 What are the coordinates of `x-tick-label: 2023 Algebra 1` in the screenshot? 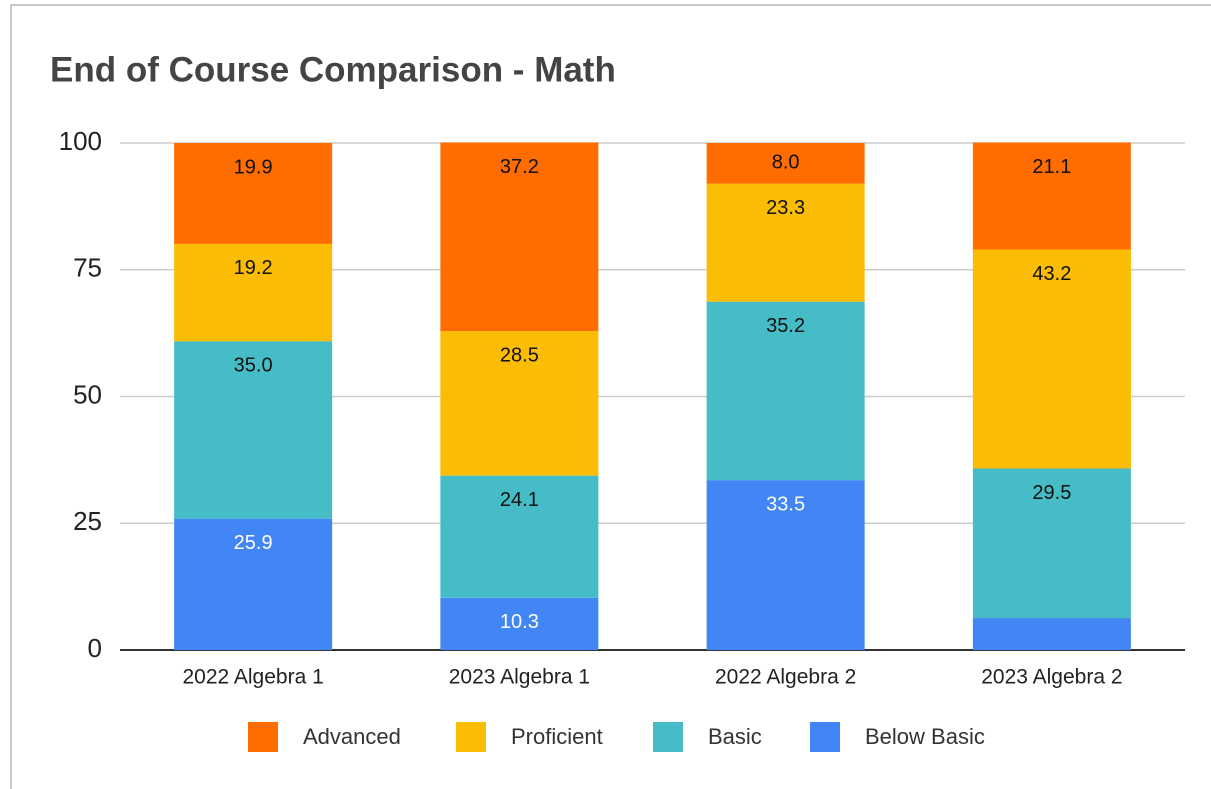 It's located at (519, 677).